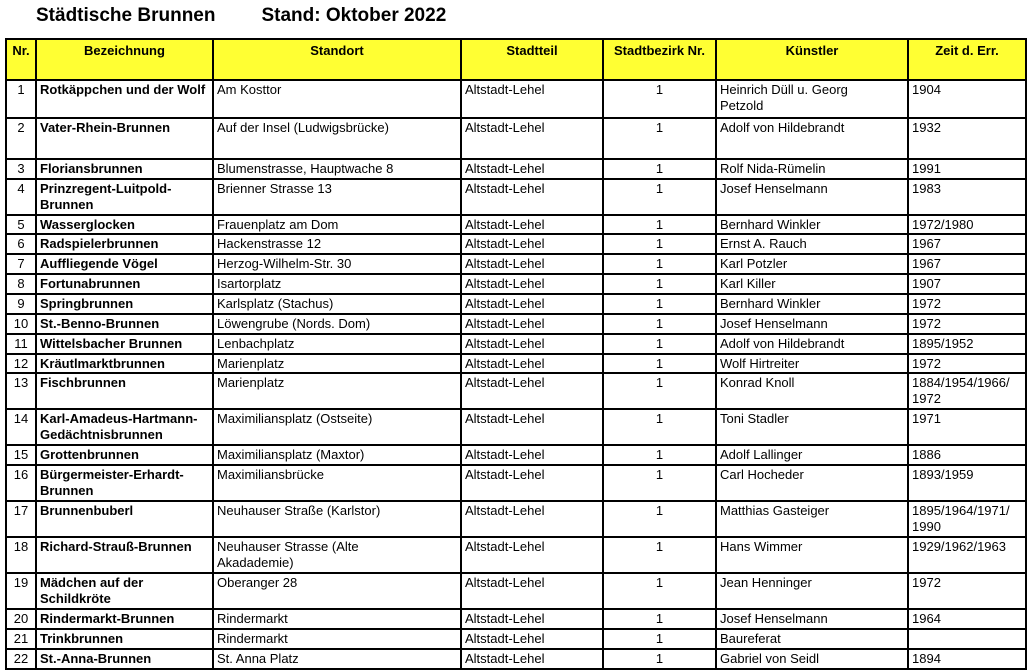 This screenshot has width=1028, height=670. Describe the element at coordinates (126, 15) in the screenshot. I see `page-title: Städtische Brunnen` at that location.